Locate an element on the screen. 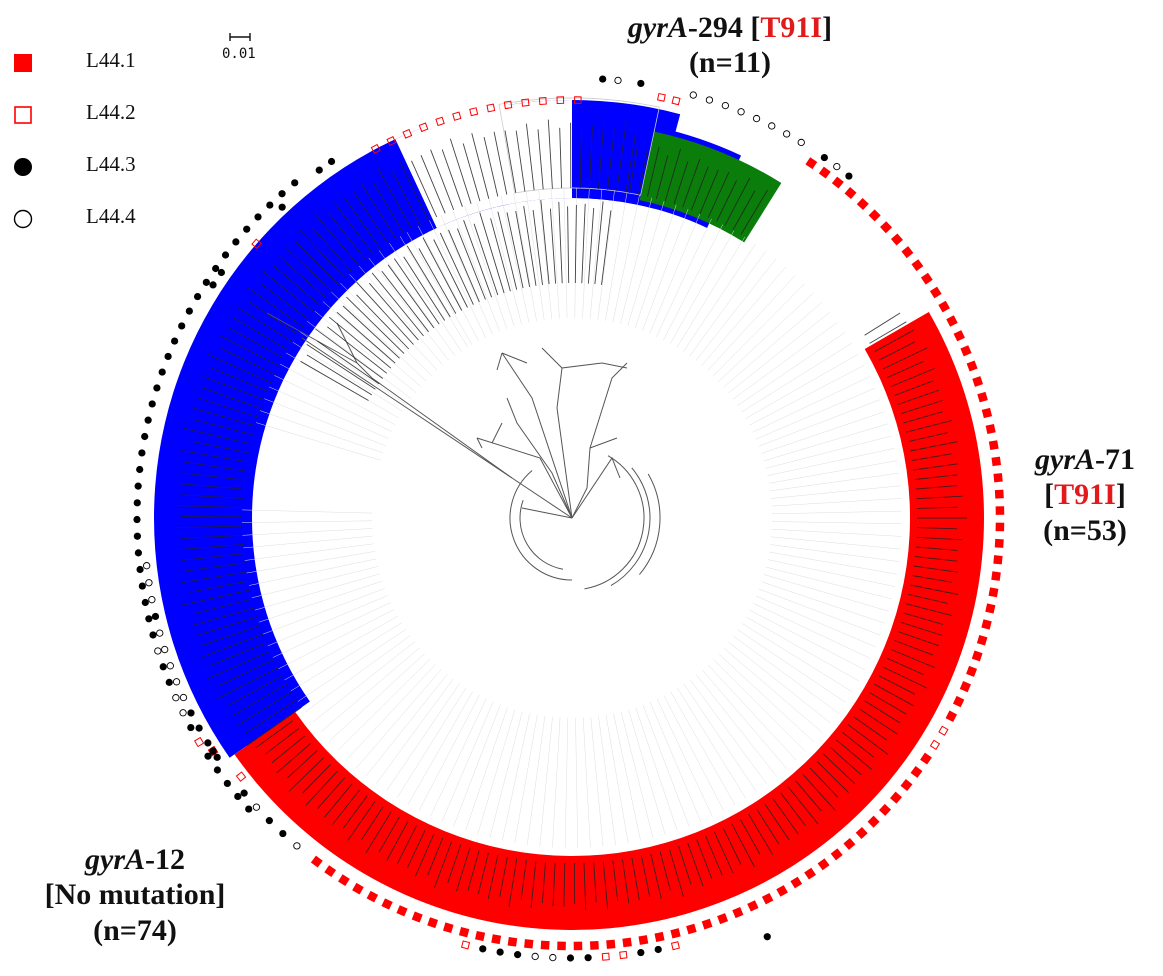 This screenshot has height=976, width=1163. clade-label-line: [T91I] is located at coordinates (1085, 495).